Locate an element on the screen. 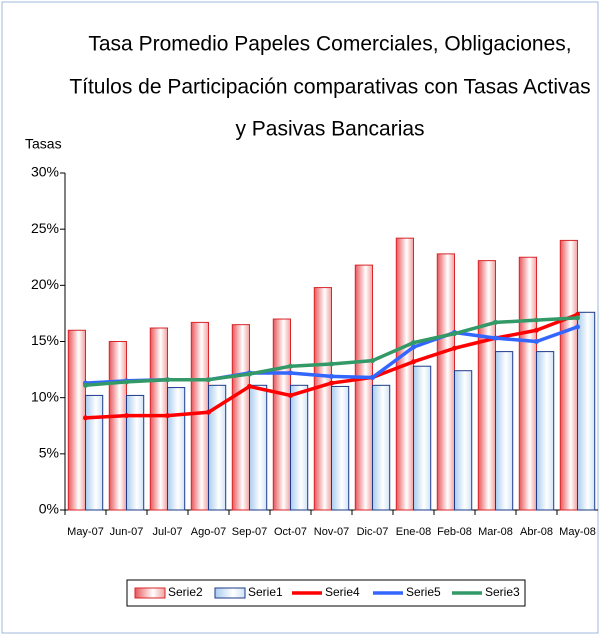 This screenshot has height=635, width=600. x-tick-label: Nov-07 is located at coordinates (331, 532).